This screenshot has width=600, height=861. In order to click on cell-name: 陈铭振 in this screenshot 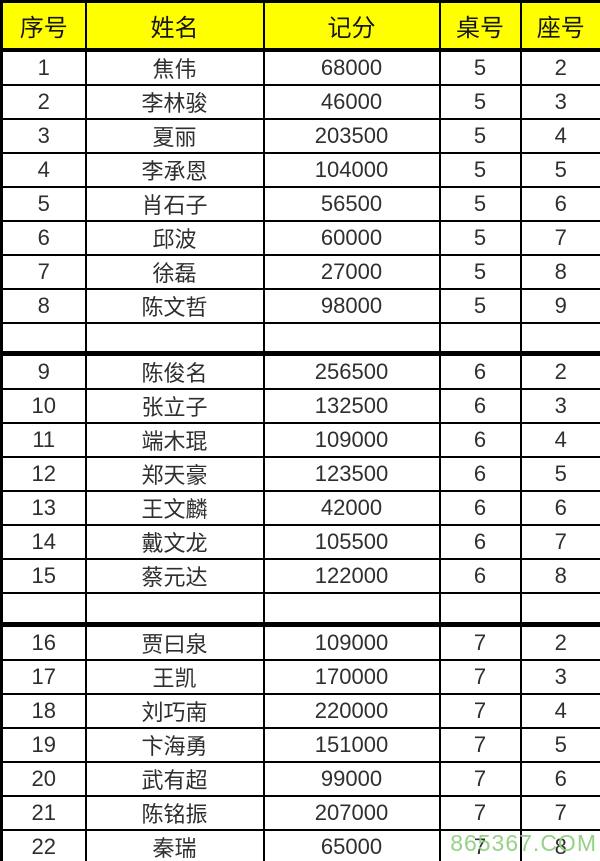, I will do `click(174, 812)`.